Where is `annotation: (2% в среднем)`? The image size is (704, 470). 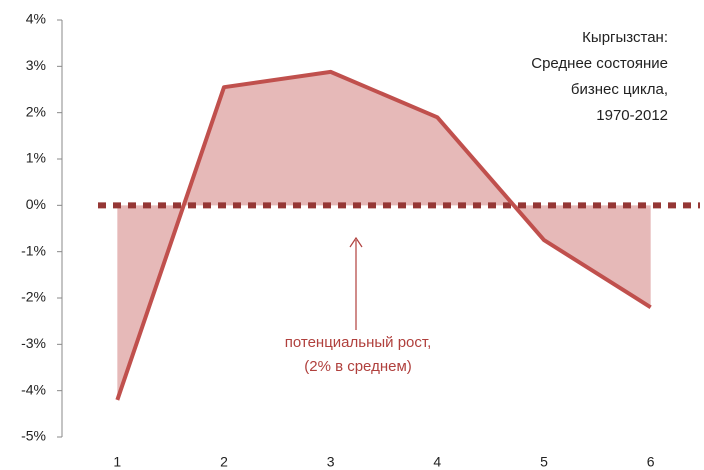
annotation: (2% в среднем) is located at coordinates (358, 366).